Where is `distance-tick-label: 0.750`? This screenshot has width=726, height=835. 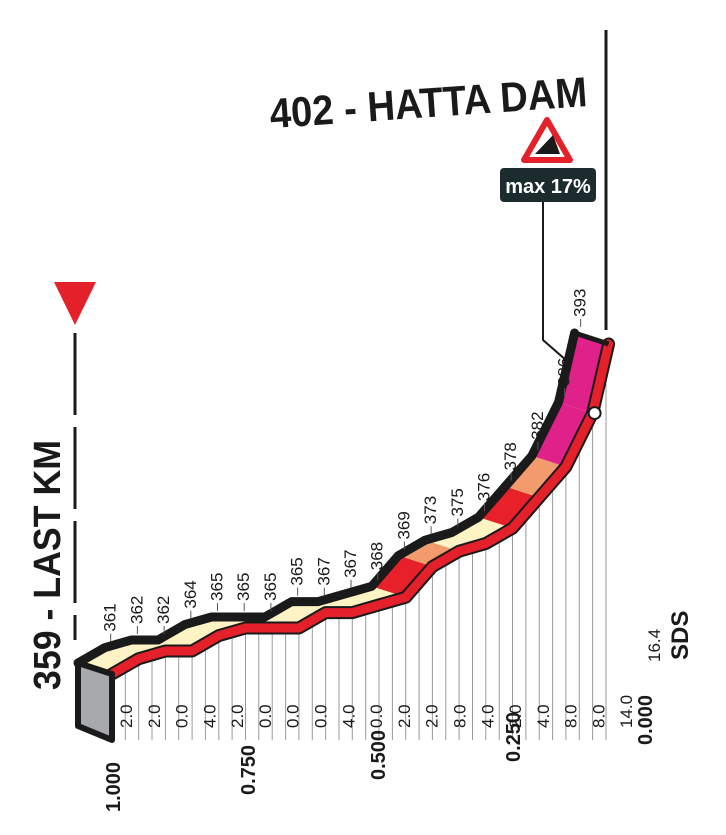 distance-tick-label: 0.750 is located at coordinates (249, 770).